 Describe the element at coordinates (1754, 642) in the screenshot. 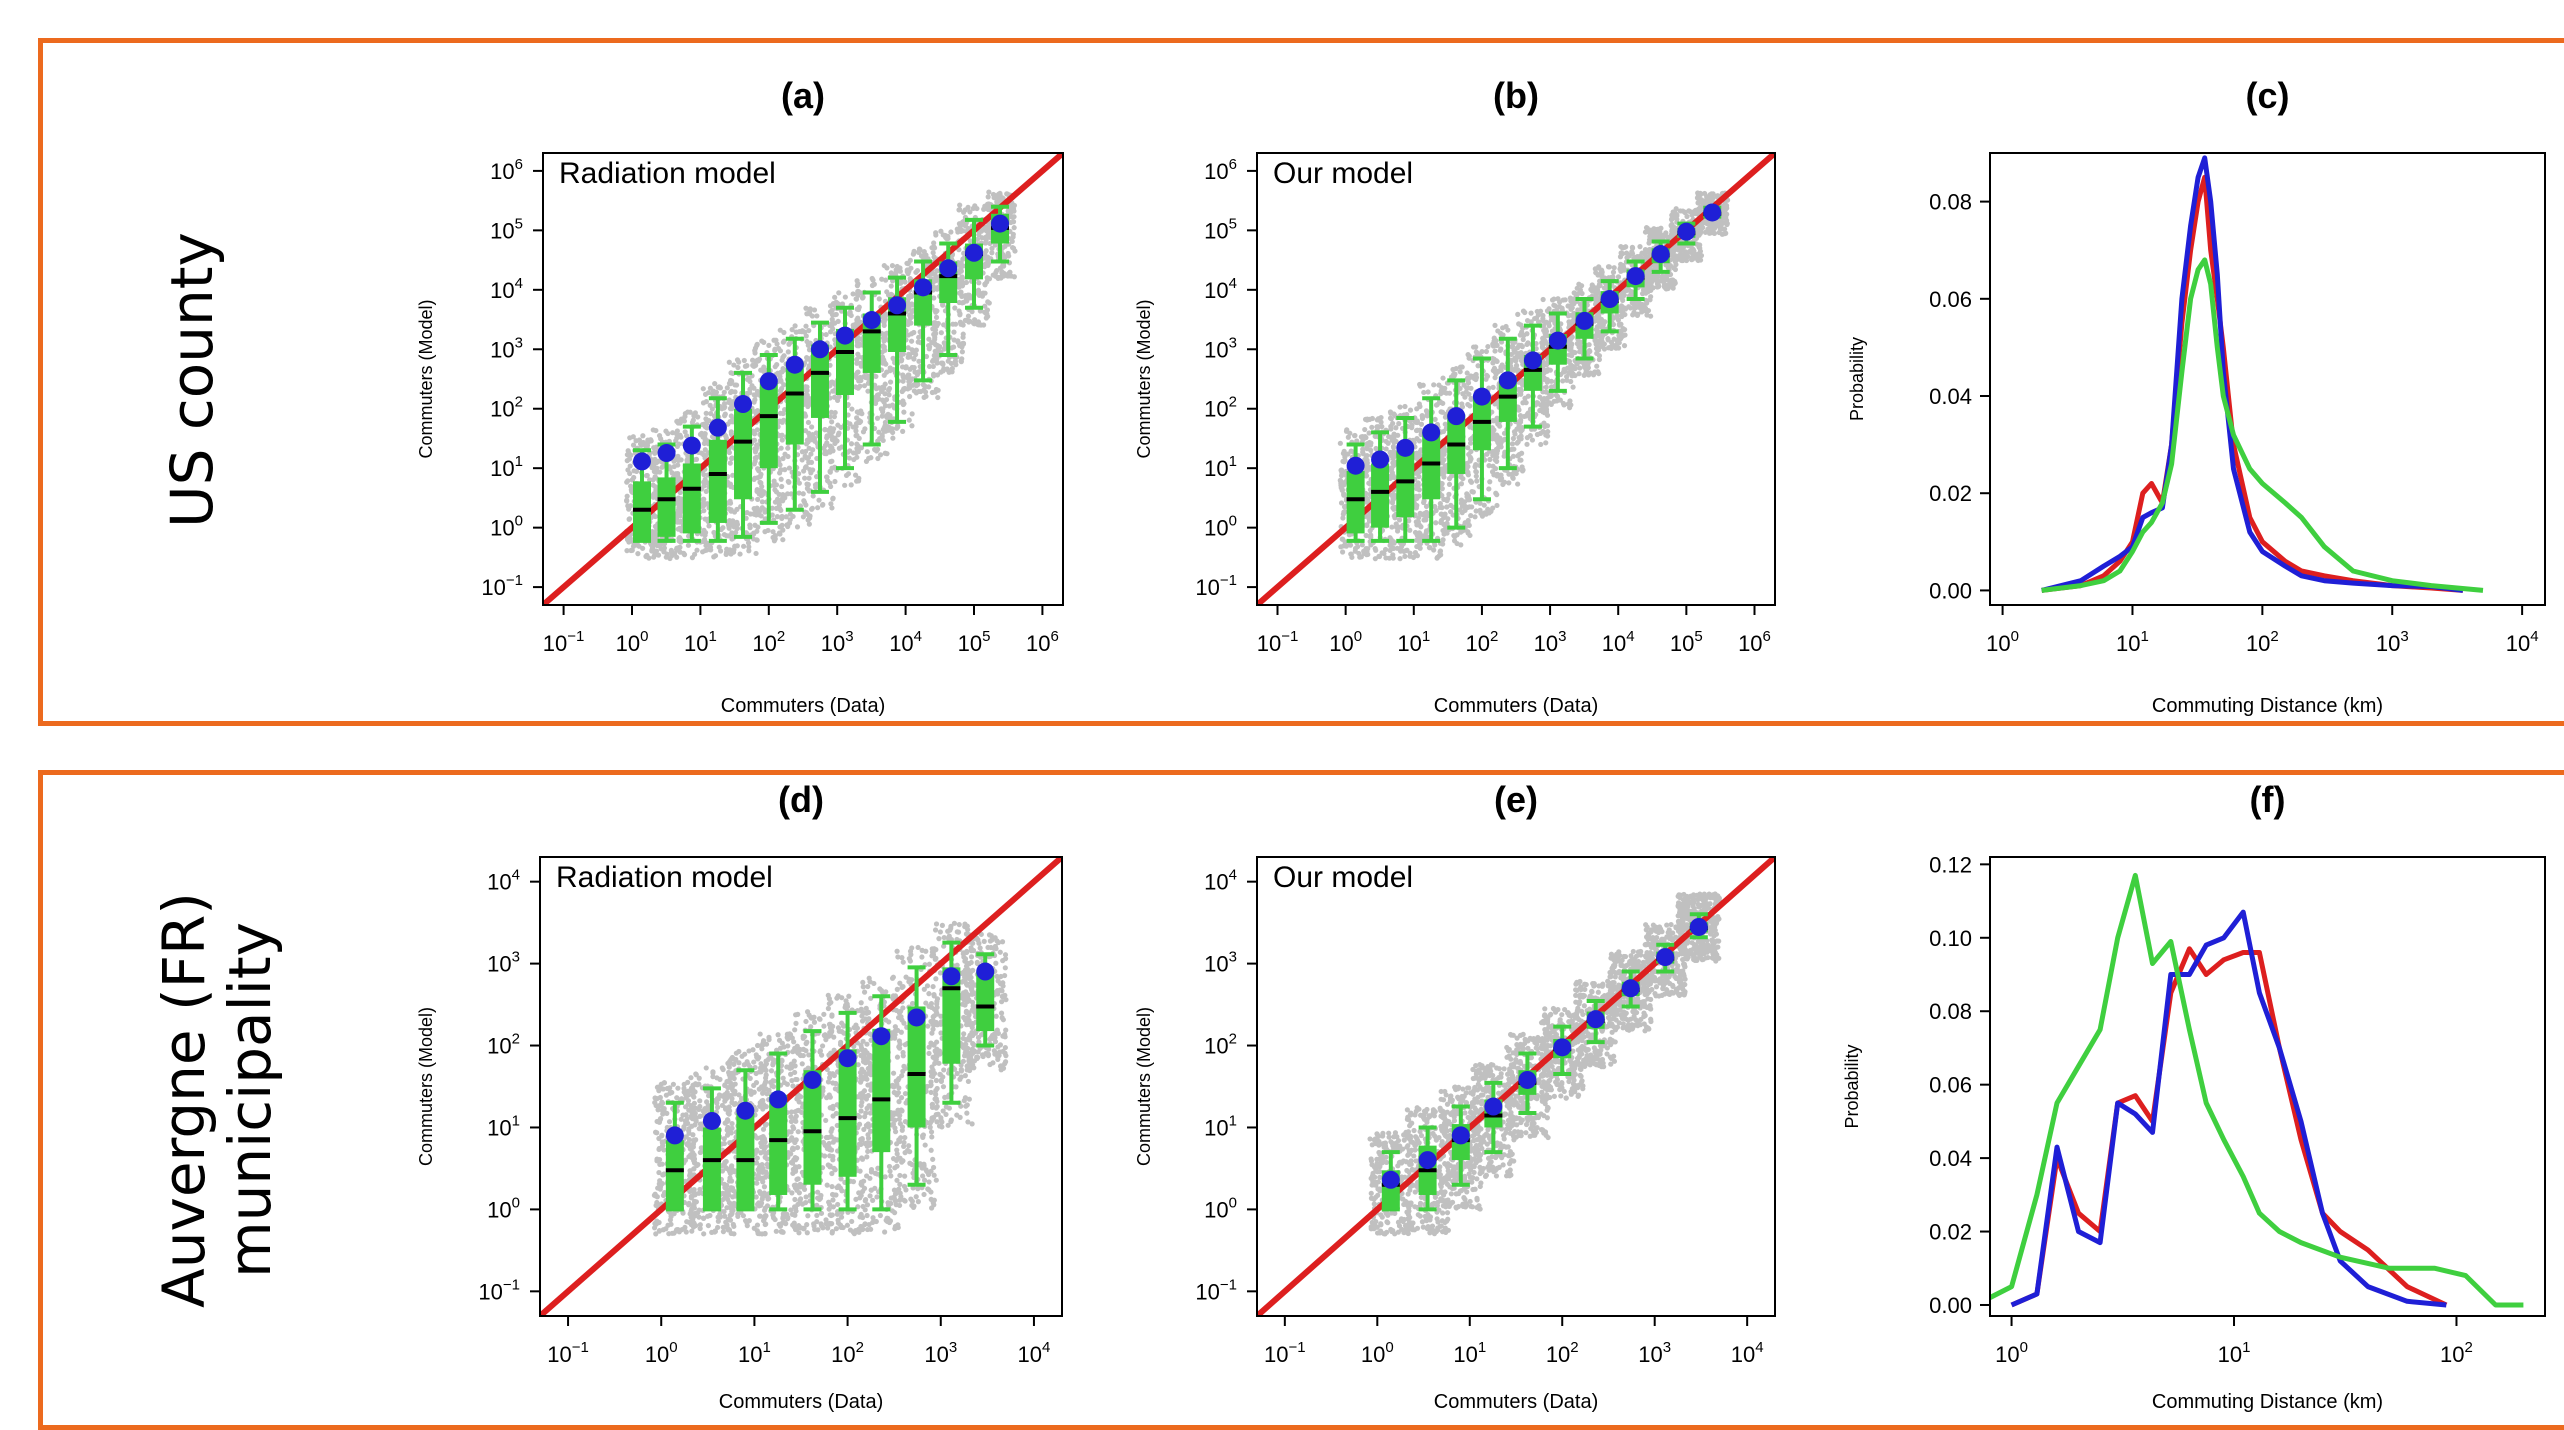

I see `x-tick-label: 10⁶` at that location.